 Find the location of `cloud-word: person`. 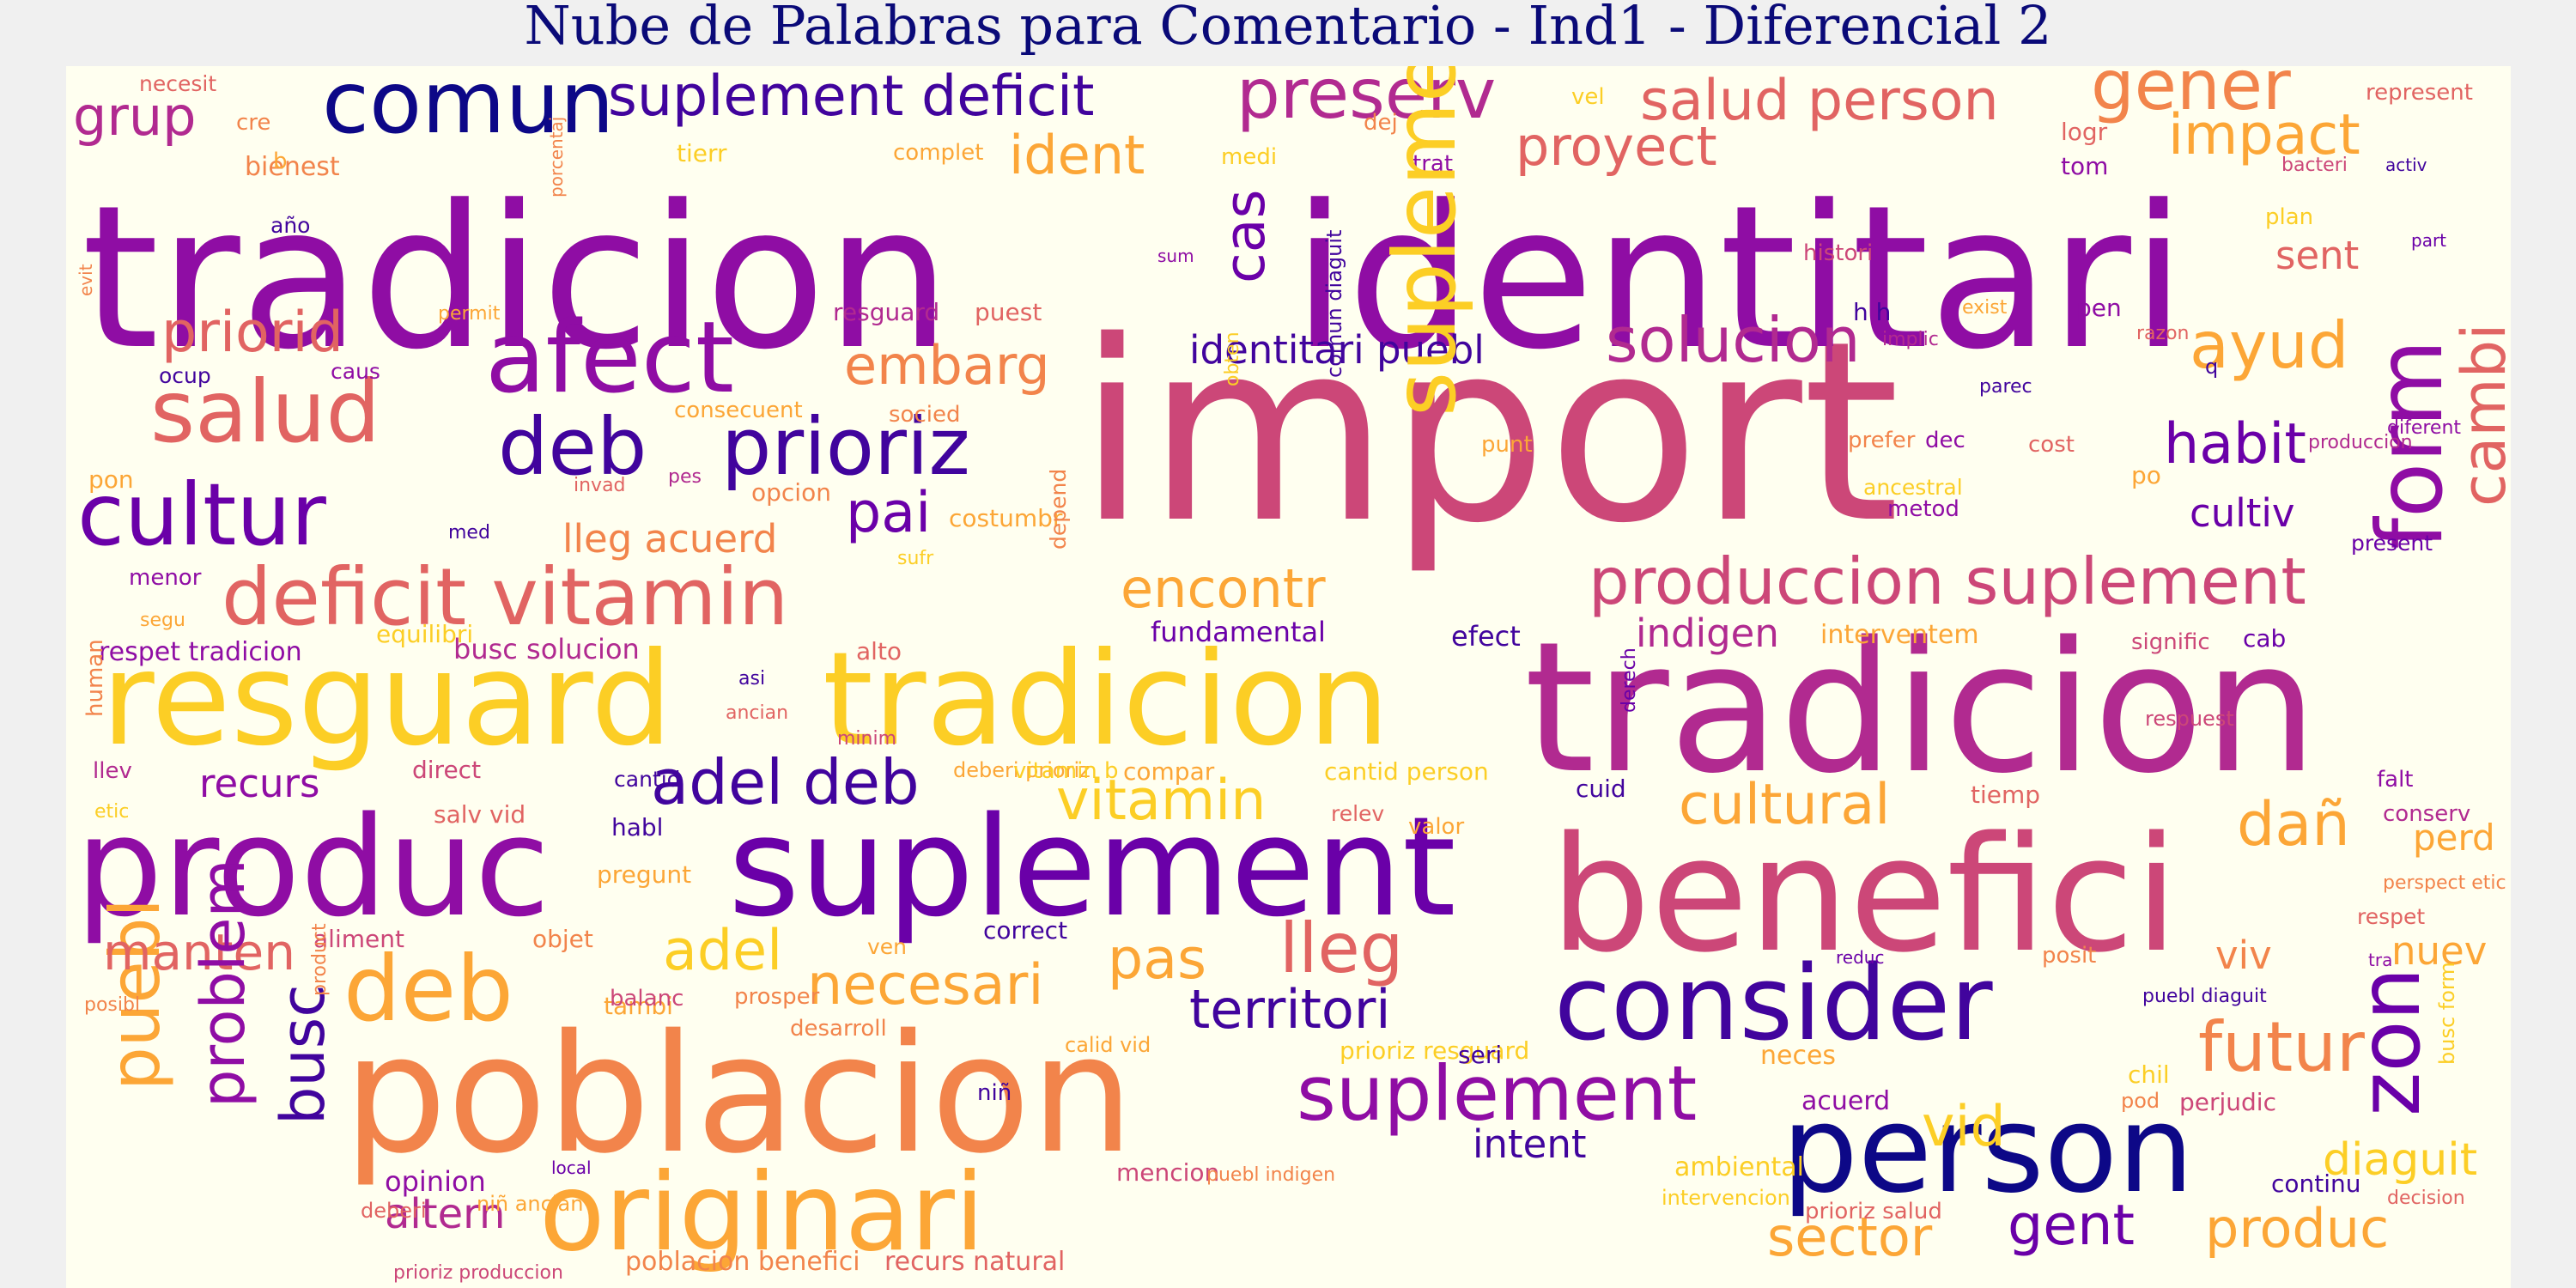

cloud-word: person is located at coordinates (1988, 1150).